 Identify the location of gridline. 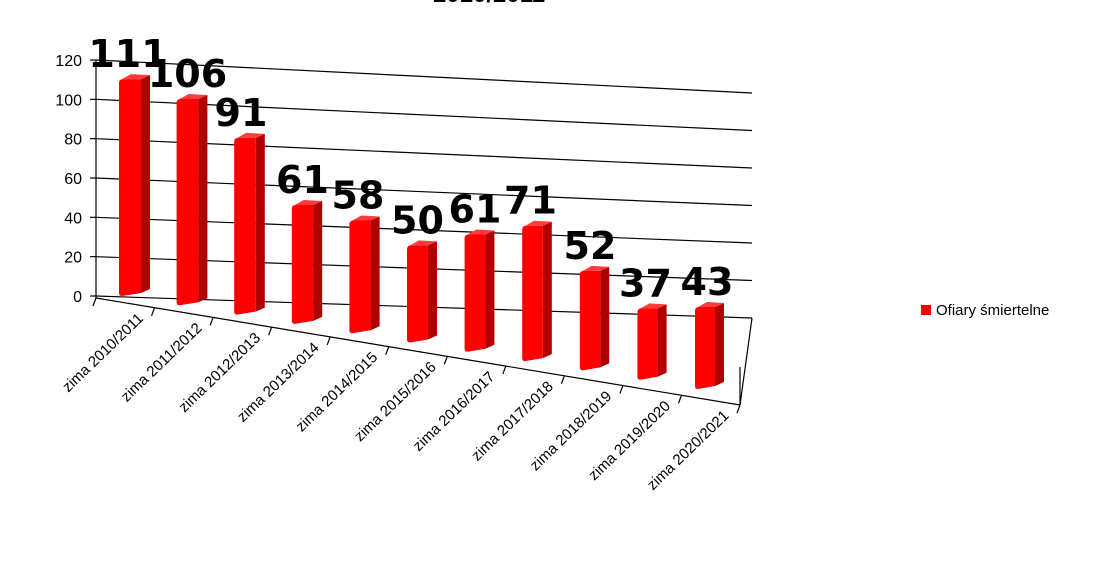
(424, 76).